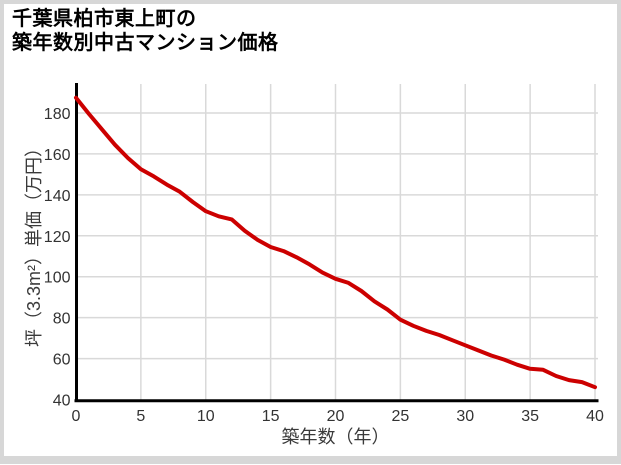 The width and height of the screenshot is (621, 465). Describe the element at coordinates (76, 416) in the screenshot. I see `x-tick-label: 0` at that location.